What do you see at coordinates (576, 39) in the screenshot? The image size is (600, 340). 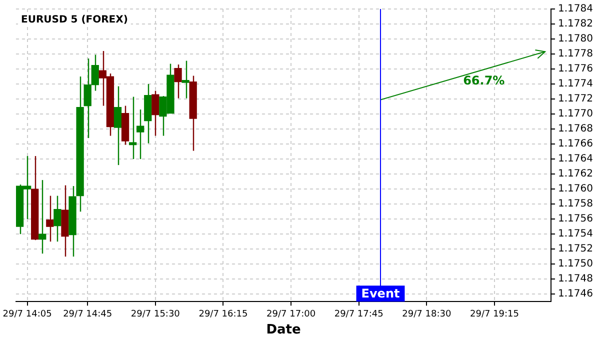 I see `y-tick-label: 1.1780` at bounding box center [576, 39].